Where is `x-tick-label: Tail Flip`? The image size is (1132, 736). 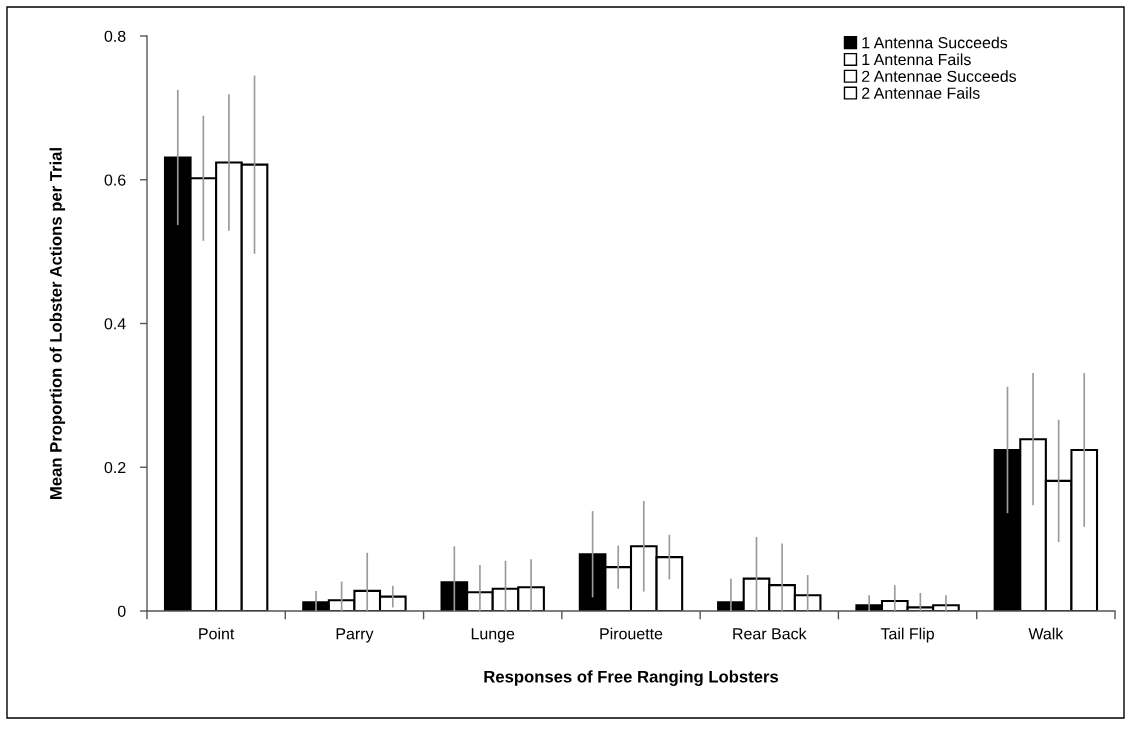
x-tick-label: Tail Flip is located at coordinates (907, 635).